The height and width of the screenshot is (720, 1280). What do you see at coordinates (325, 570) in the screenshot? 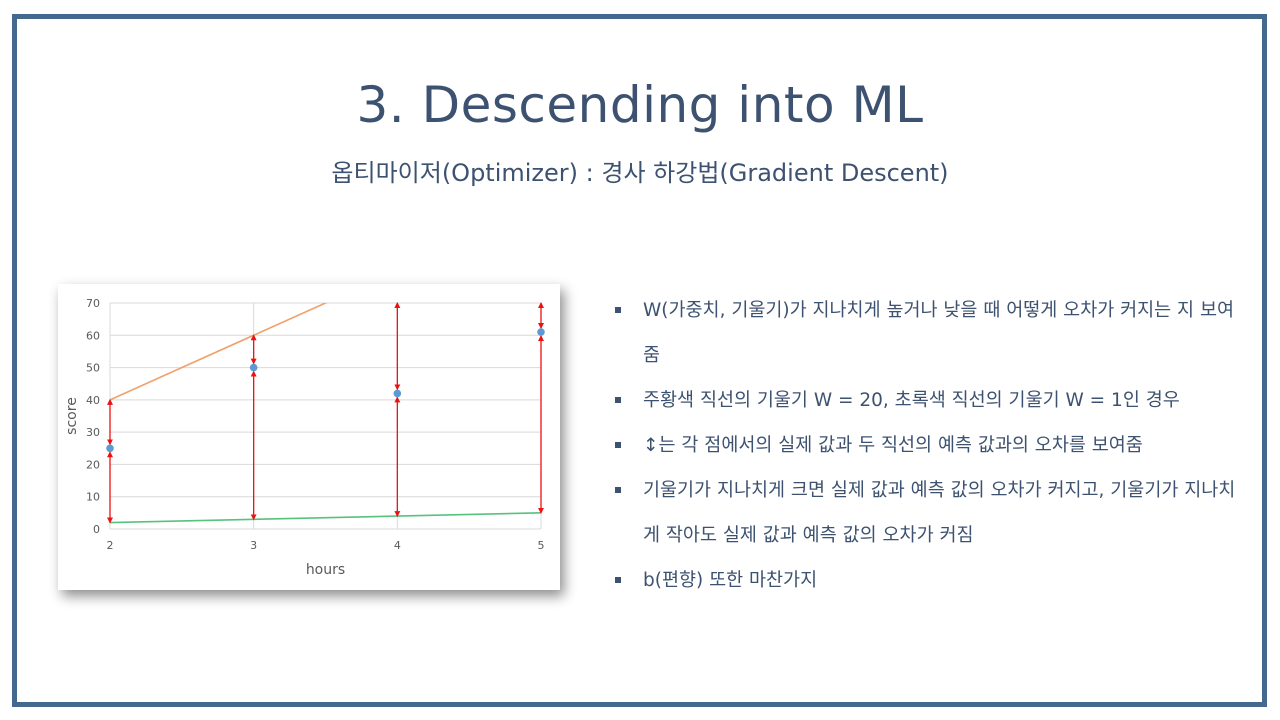
I see `x-axis-title: hours` at bounding box center [325, 570].